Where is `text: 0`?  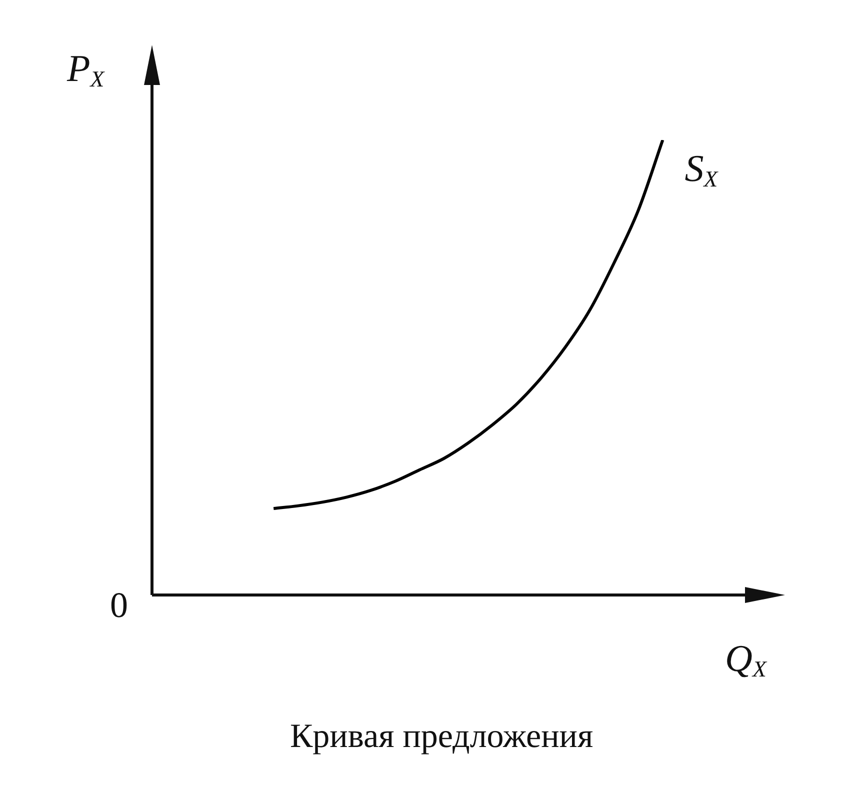
text: 0 is located at coordinates (119, 605).